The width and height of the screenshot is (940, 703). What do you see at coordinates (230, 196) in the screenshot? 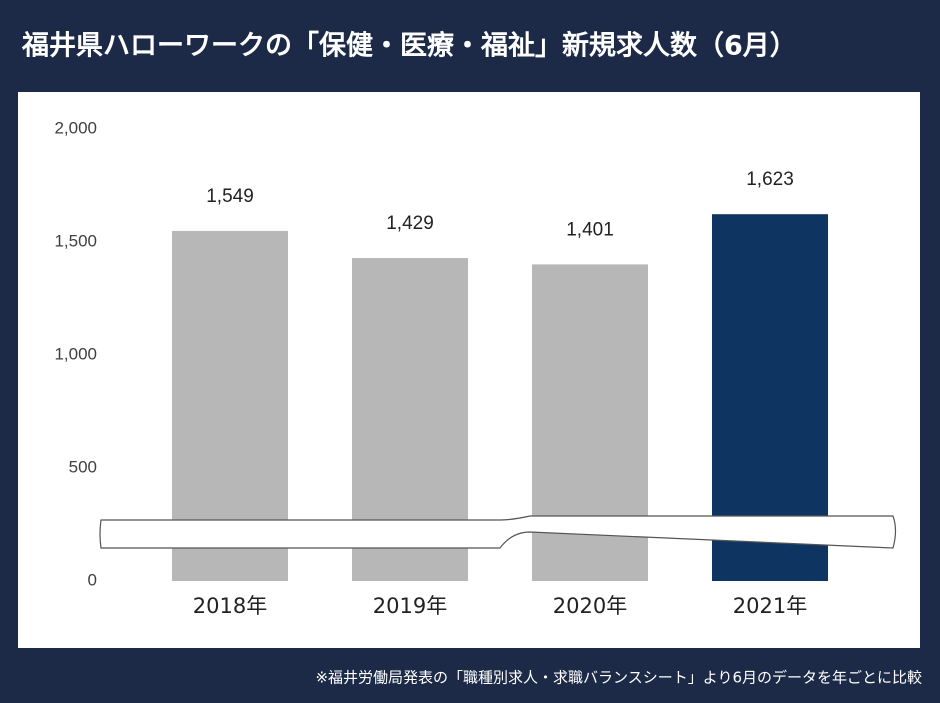
I see `value-label: 1,549` at bounding box center [230, 196].